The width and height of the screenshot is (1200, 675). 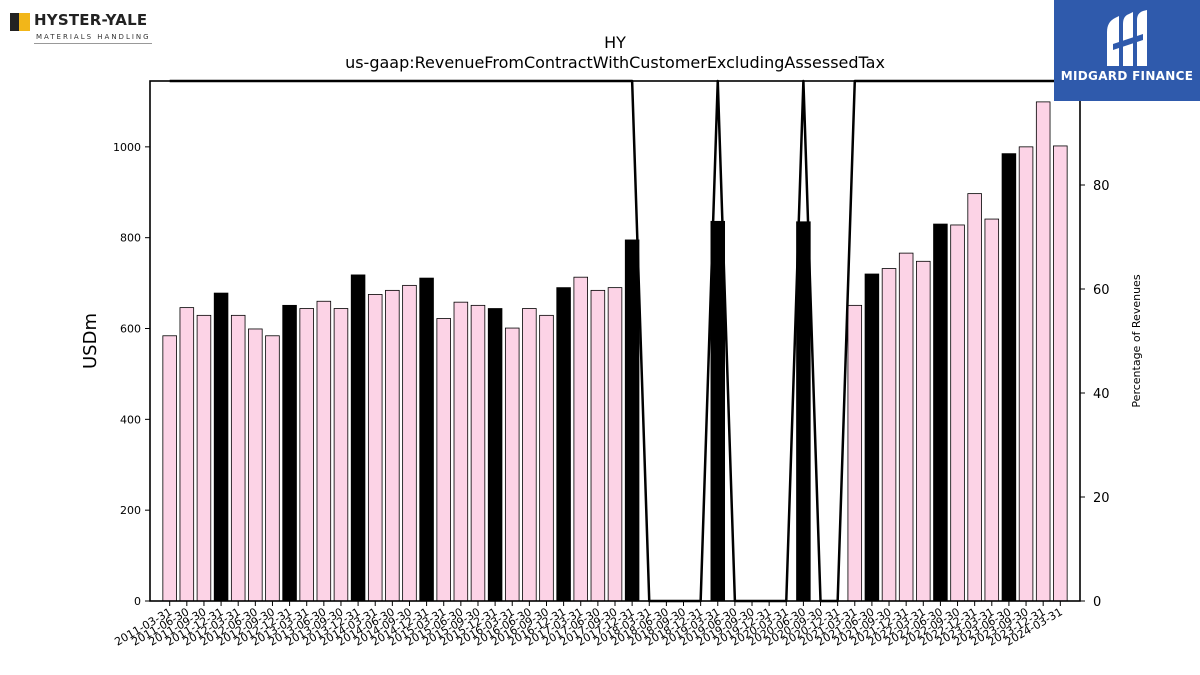 I want to click on y2-axis-label: Percentage of Revenues, so click(x=1136, y=340).